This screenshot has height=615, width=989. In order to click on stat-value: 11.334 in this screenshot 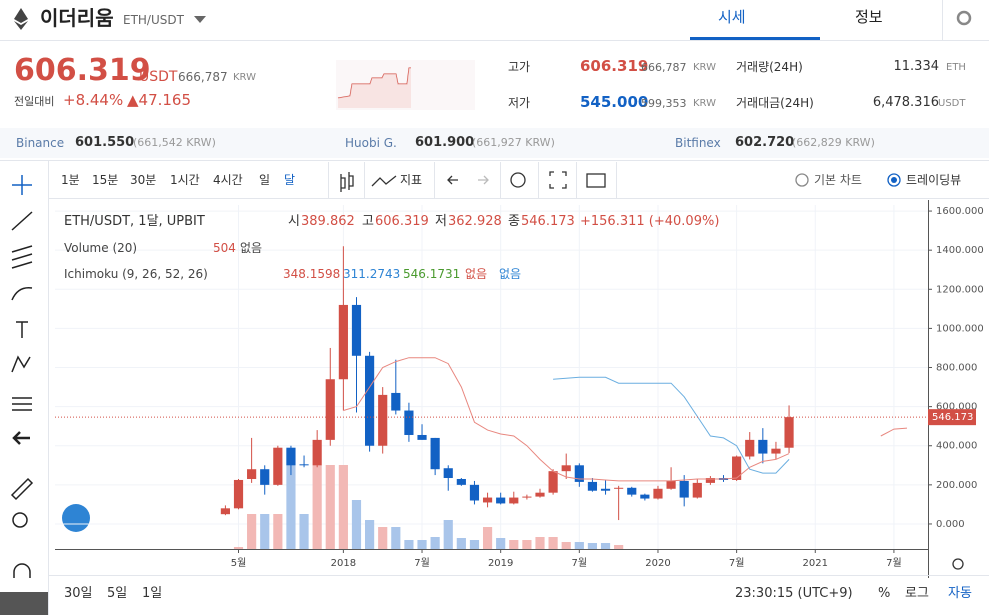, I will do `click(916, 66)`.